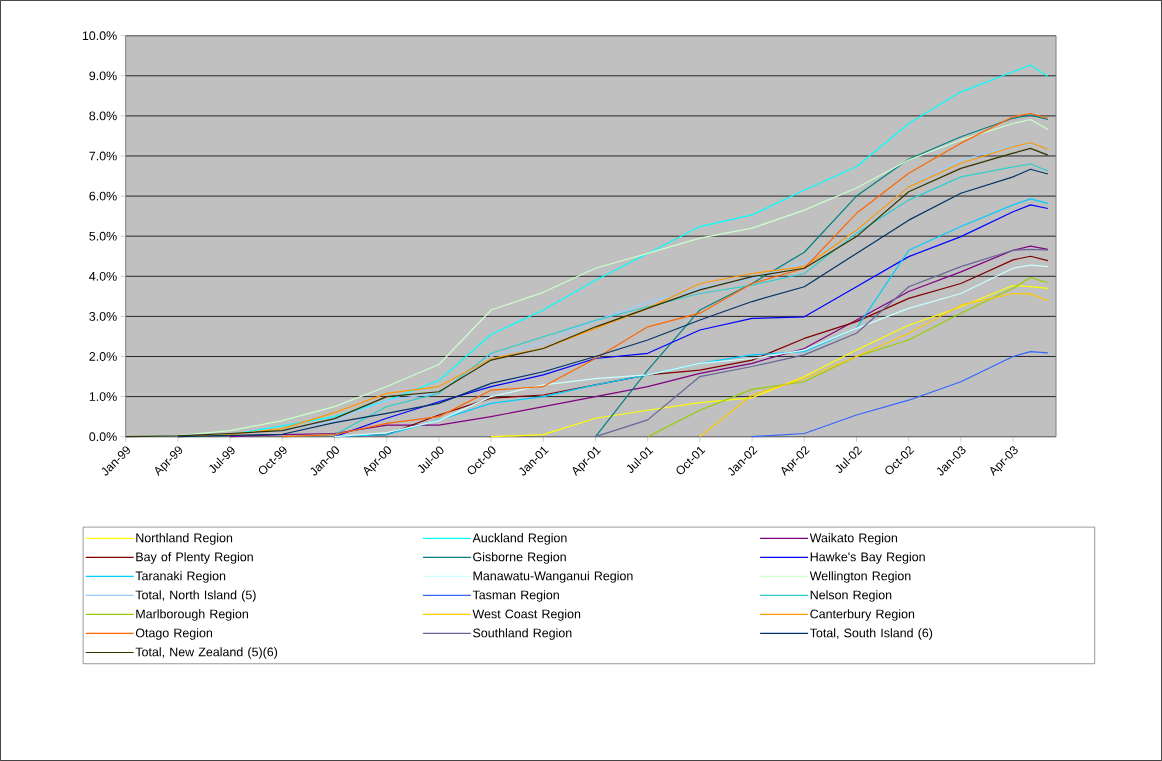 This screenshot has height=761, width=1162. Describe the element at coordinates (526, 615) in the screenshot. I see `legend-label: West Coast Region` at that location.